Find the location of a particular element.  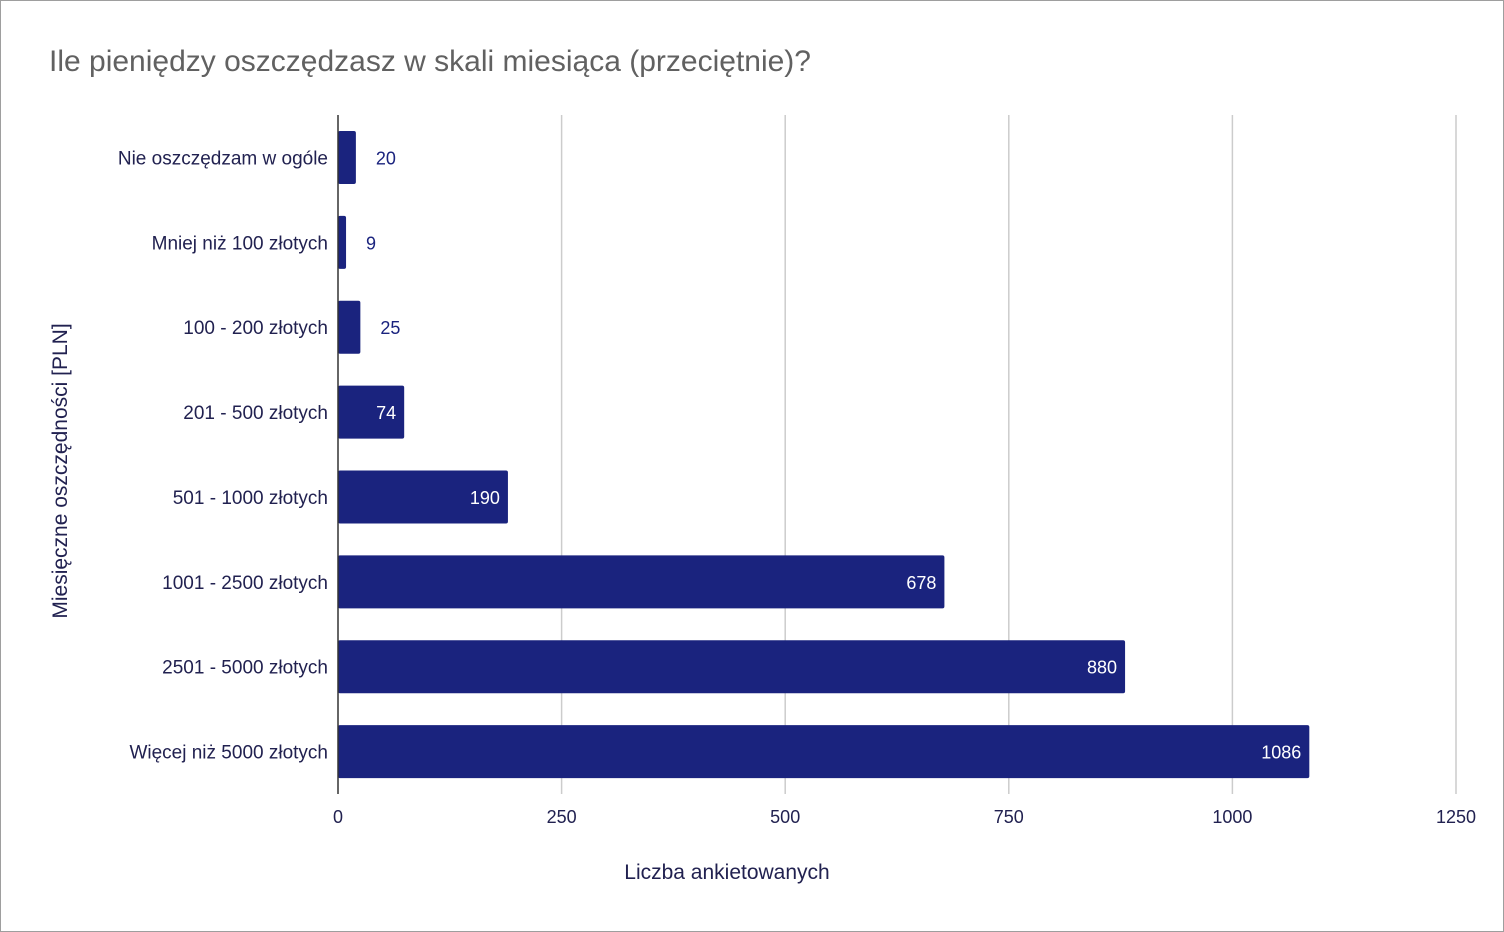

data-label: 9 is located at coordinates (371, 243).